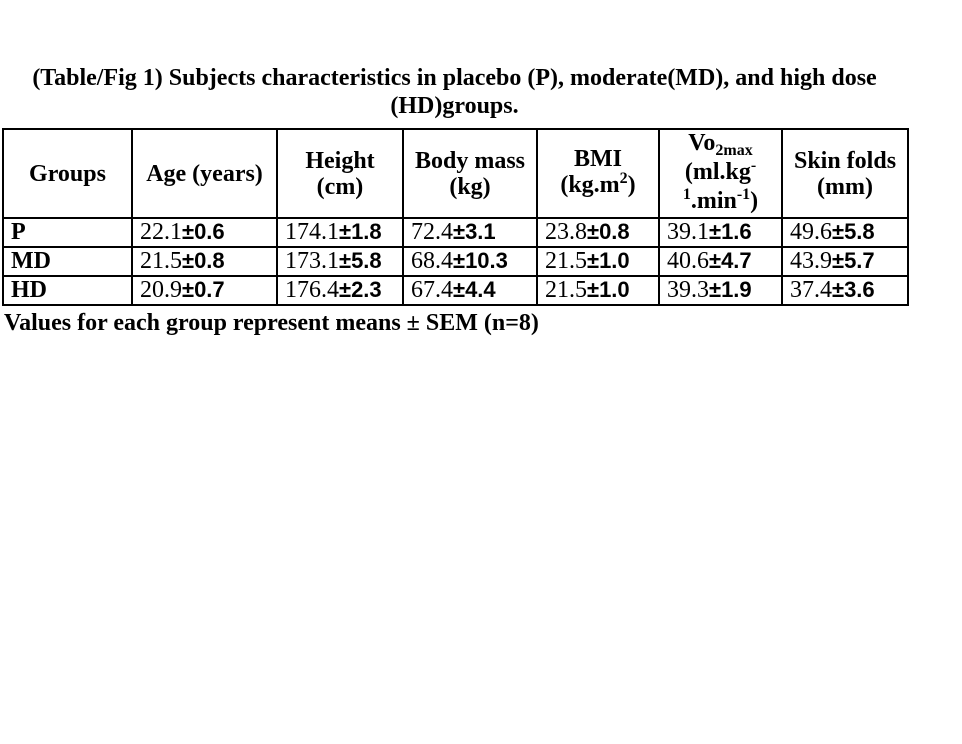 This screenshot has width=962, height=744. Describe the element at coordinates (360, 289) in the screenshot. I see `sem-value: ±2.3` at that location.